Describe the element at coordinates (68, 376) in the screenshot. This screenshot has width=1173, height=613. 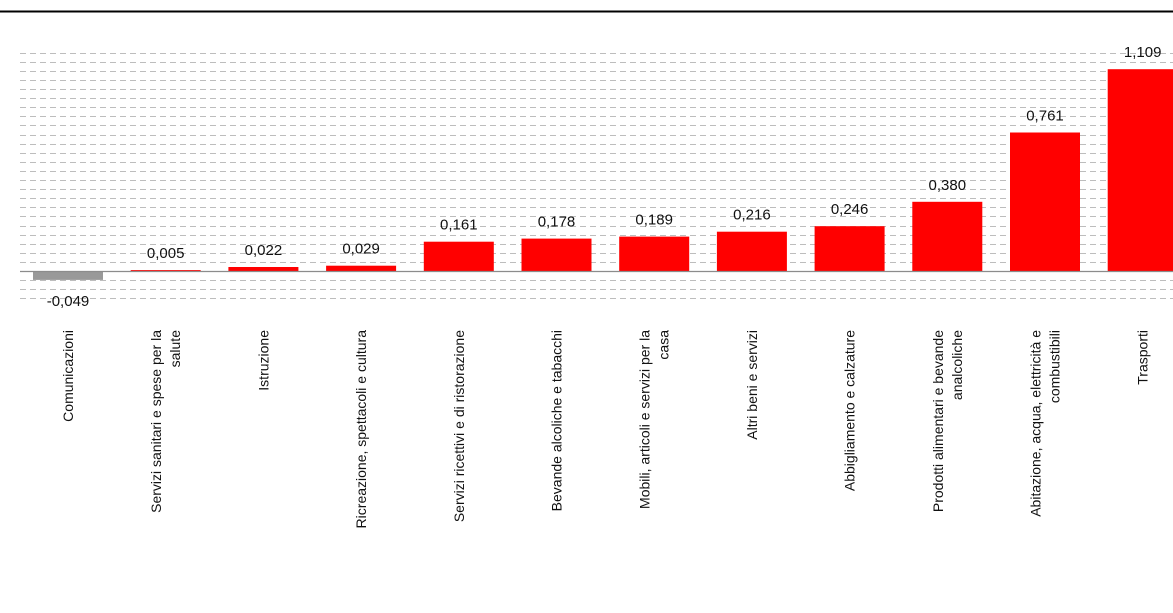
I see `x-tick-label: Comunicazioni` at that location.